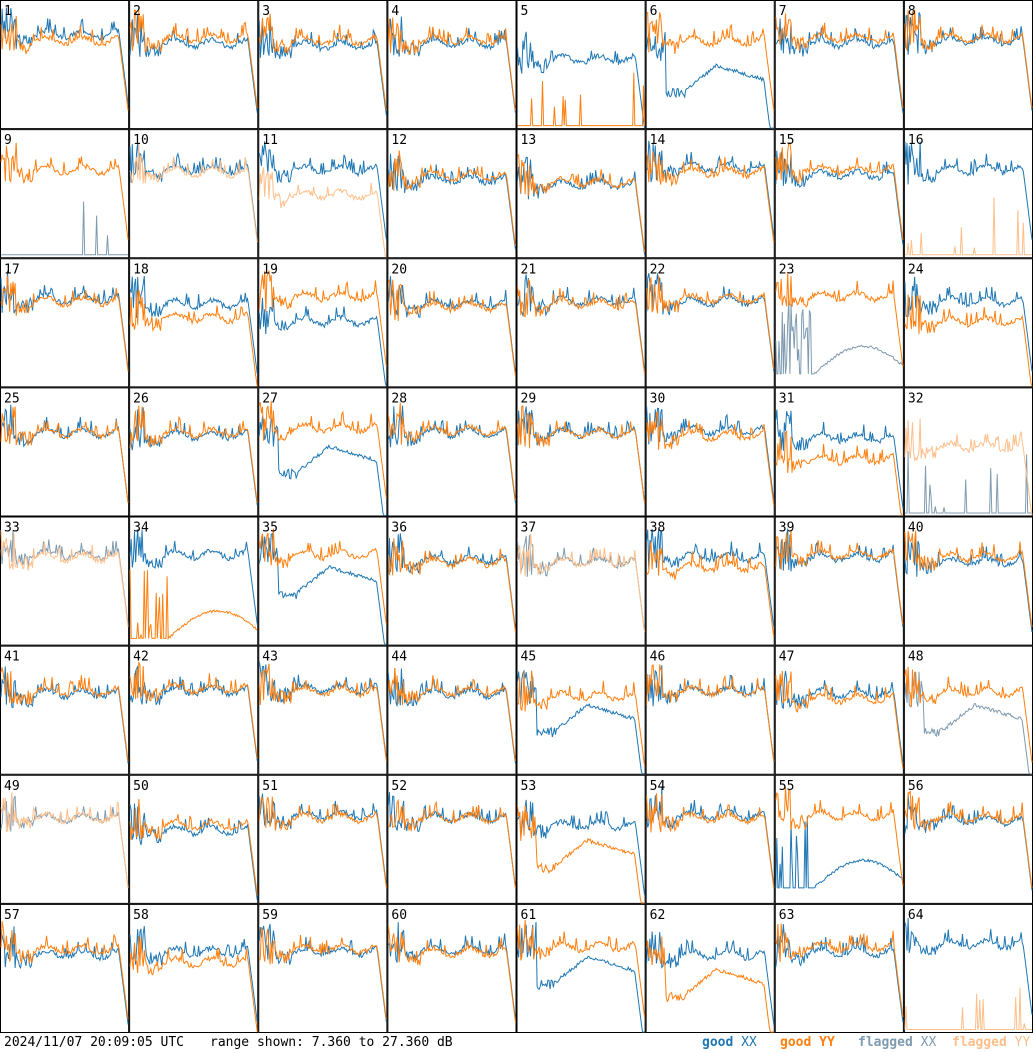 Image resolution: width=1033 pixels, height=1053 pixels. What do you see at coordinates (581, 65) in the screenshot?
I see `panel-5: 5` at bounding box center [581, 65].